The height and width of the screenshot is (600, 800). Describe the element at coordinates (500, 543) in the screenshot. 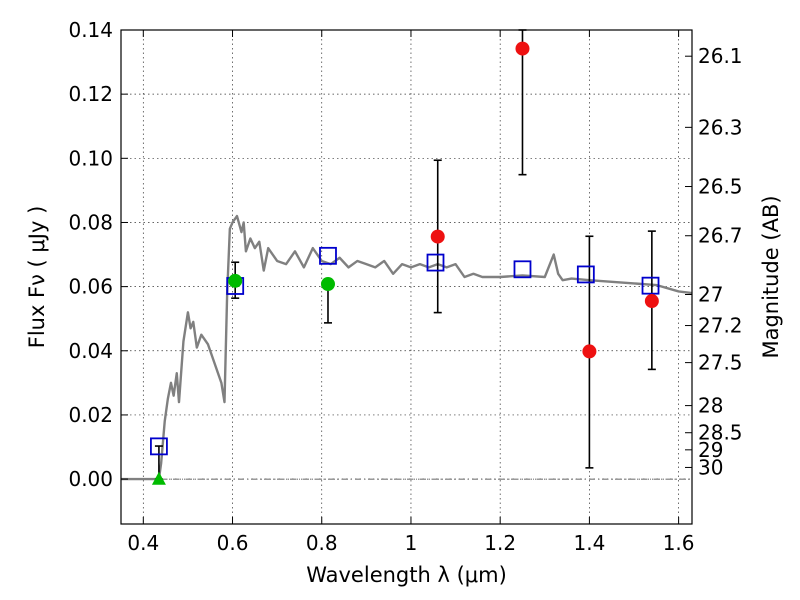

I see `x-tick-label: 1.2` at that location.